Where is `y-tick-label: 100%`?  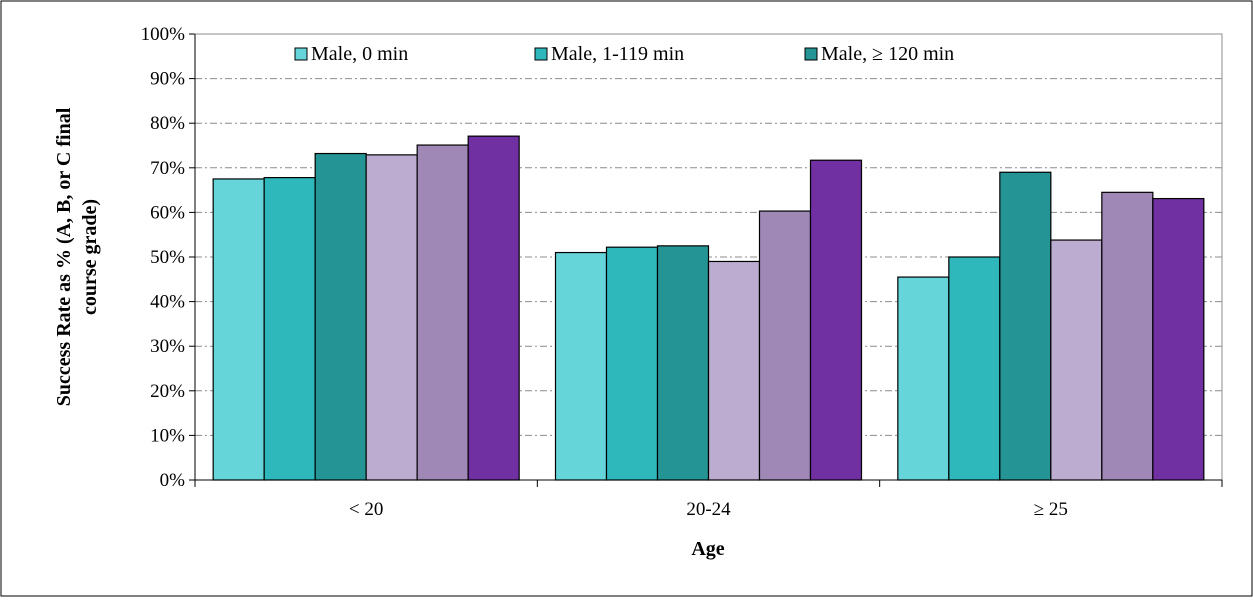 y-tick-label: 100% is located at coordinates (163, 34).